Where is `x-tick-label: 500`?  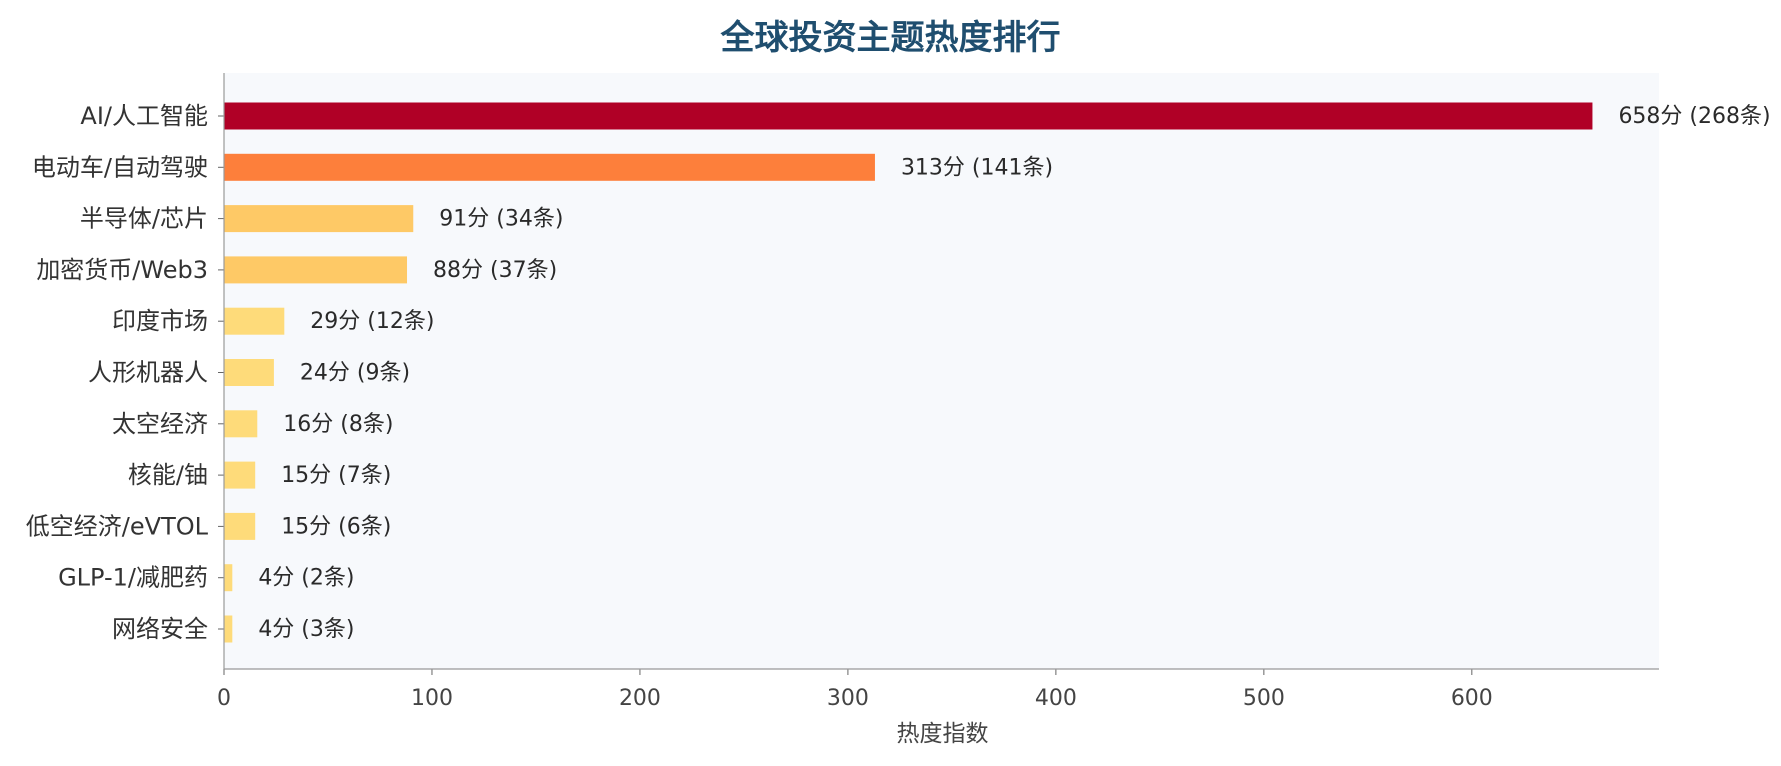 x-tick-label: 500 is located at coordinates (1264, 698).